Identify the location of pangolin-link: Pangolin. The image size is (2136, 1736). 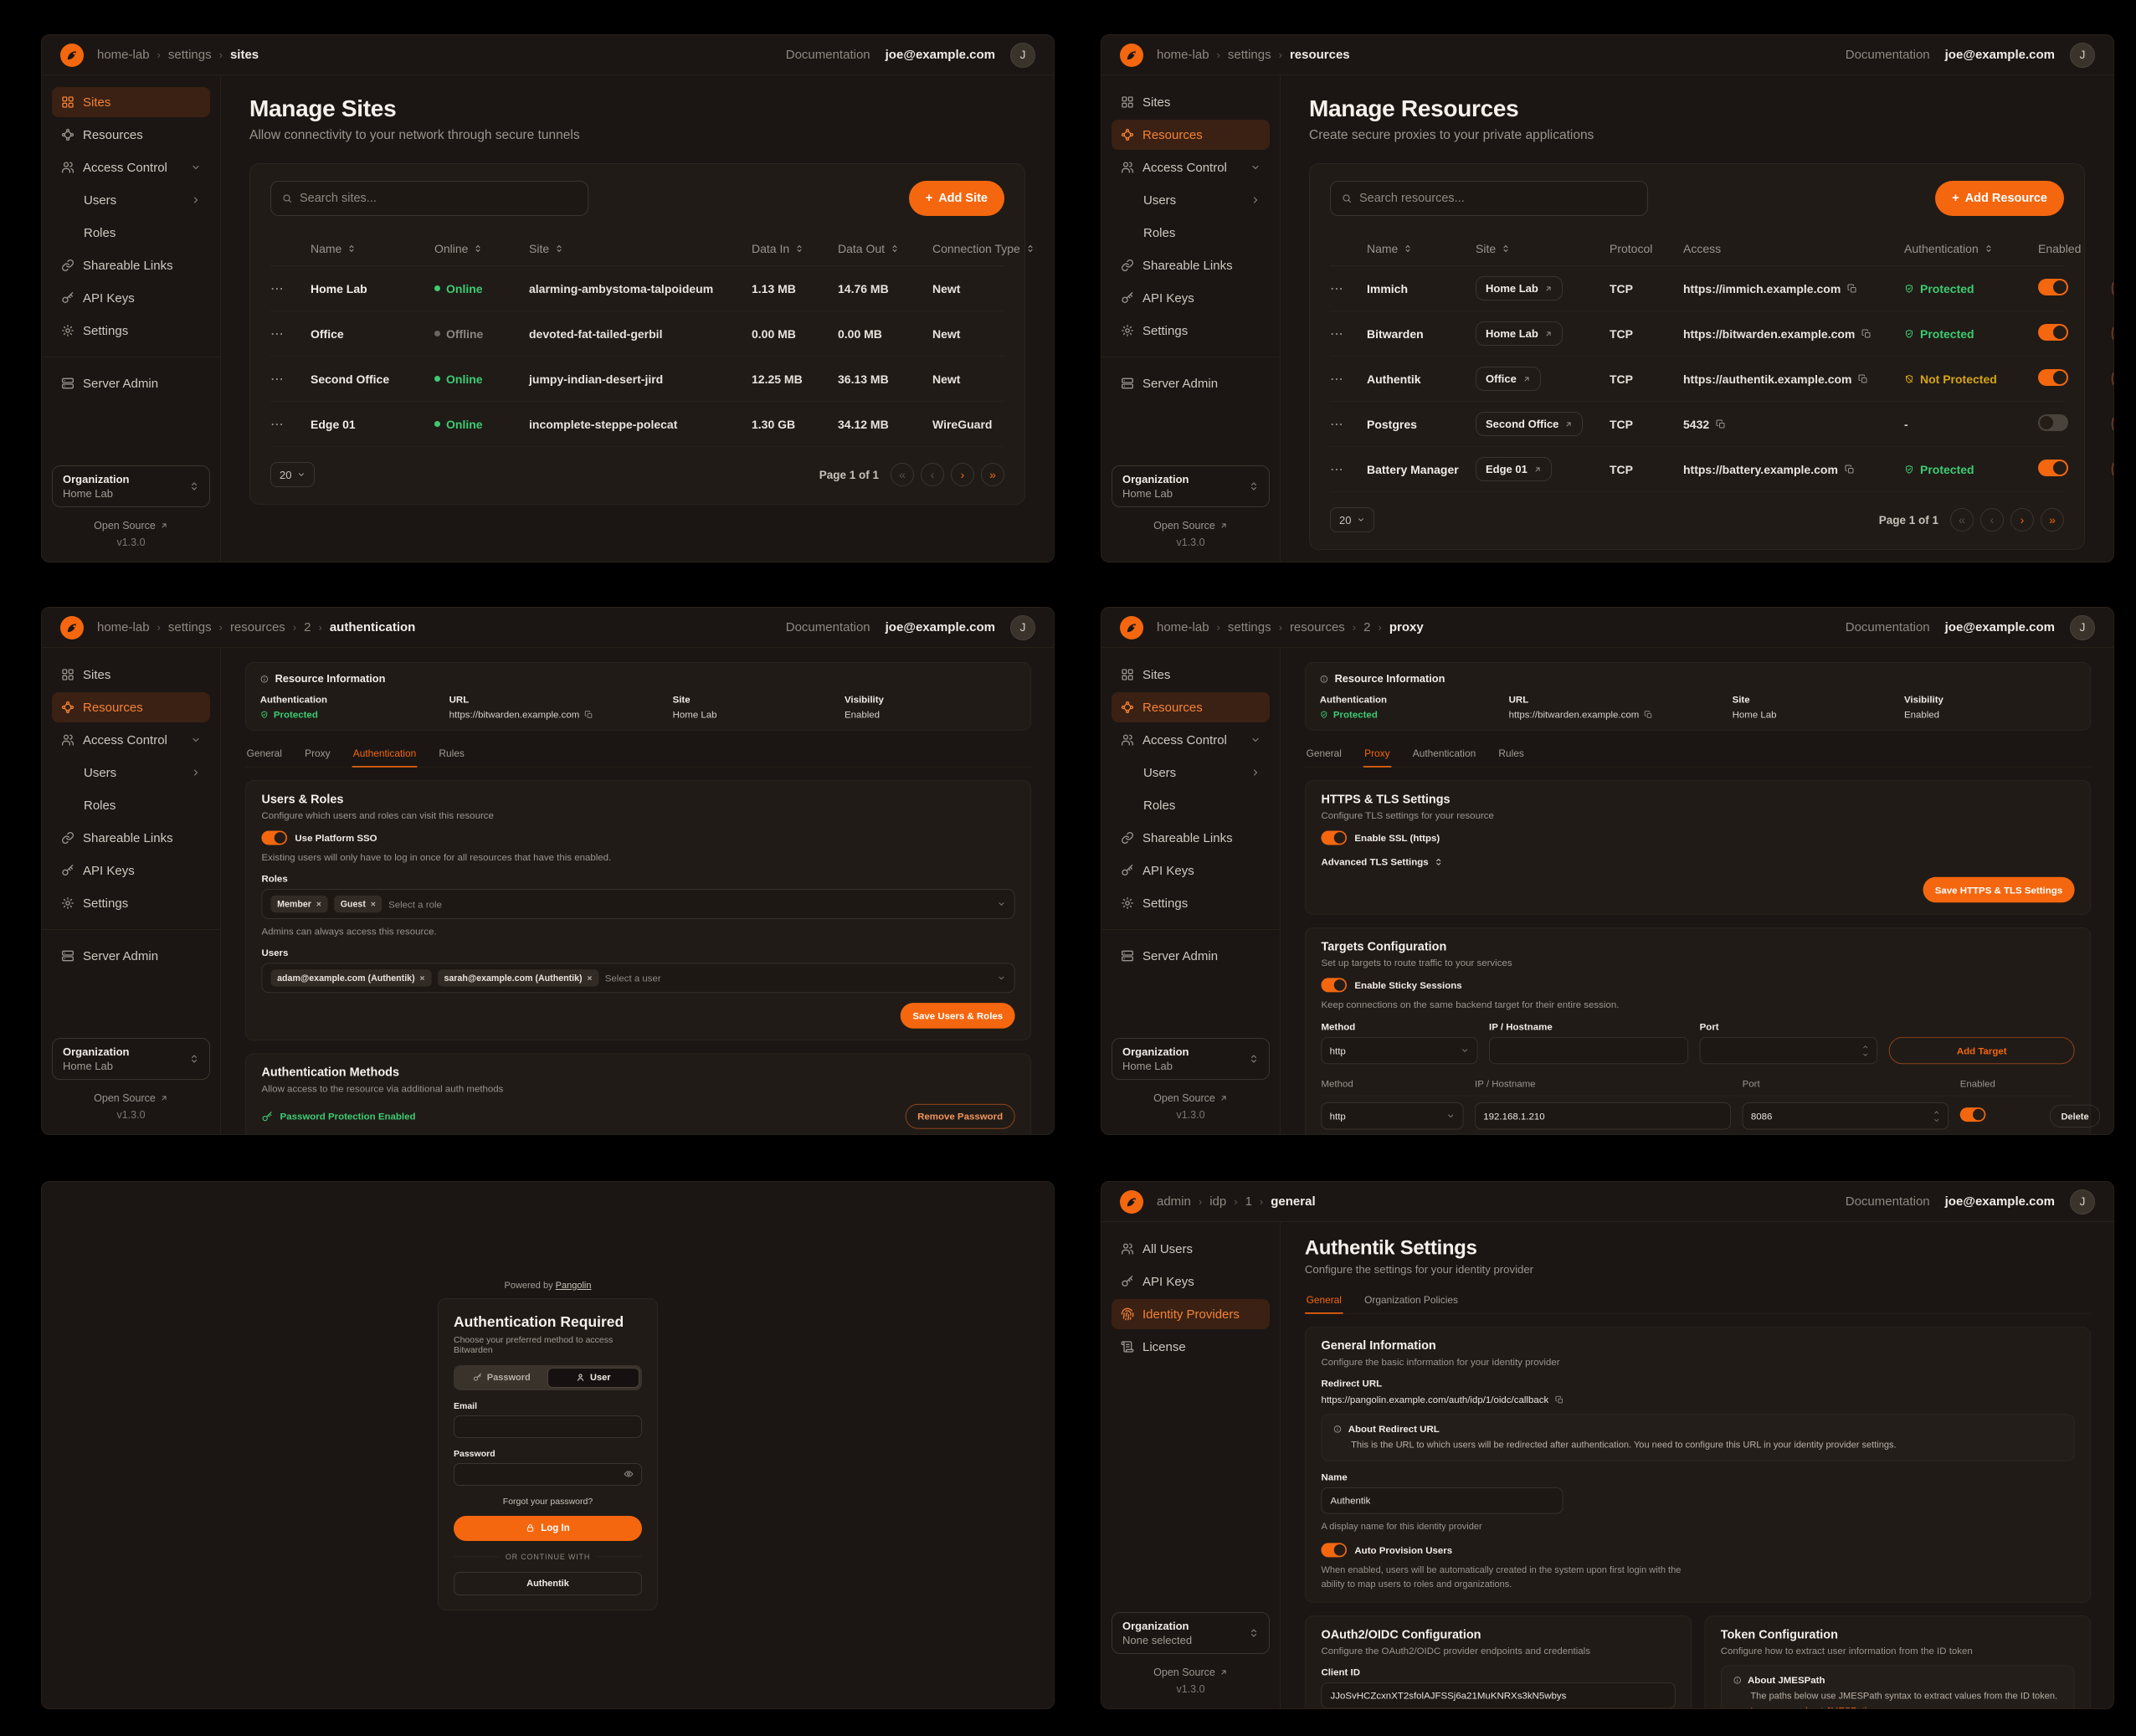
(573, 1285).